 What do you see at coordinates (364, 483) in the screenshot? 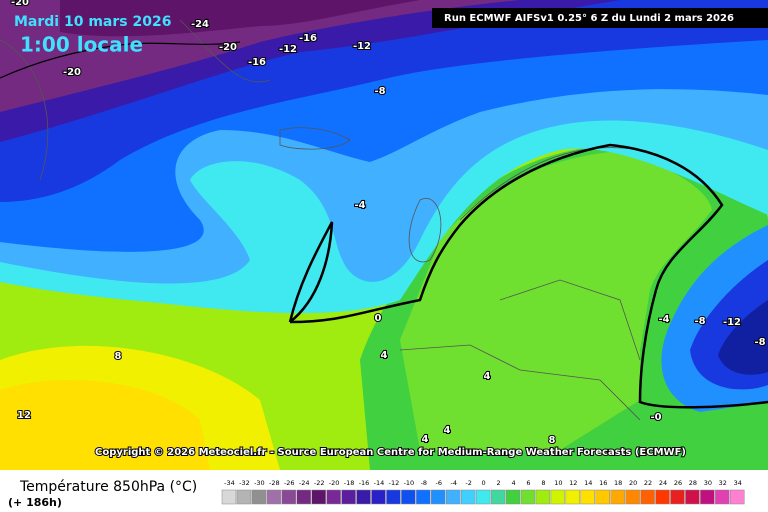
I see `legend-label: -16` at bounding box center [364, 483].